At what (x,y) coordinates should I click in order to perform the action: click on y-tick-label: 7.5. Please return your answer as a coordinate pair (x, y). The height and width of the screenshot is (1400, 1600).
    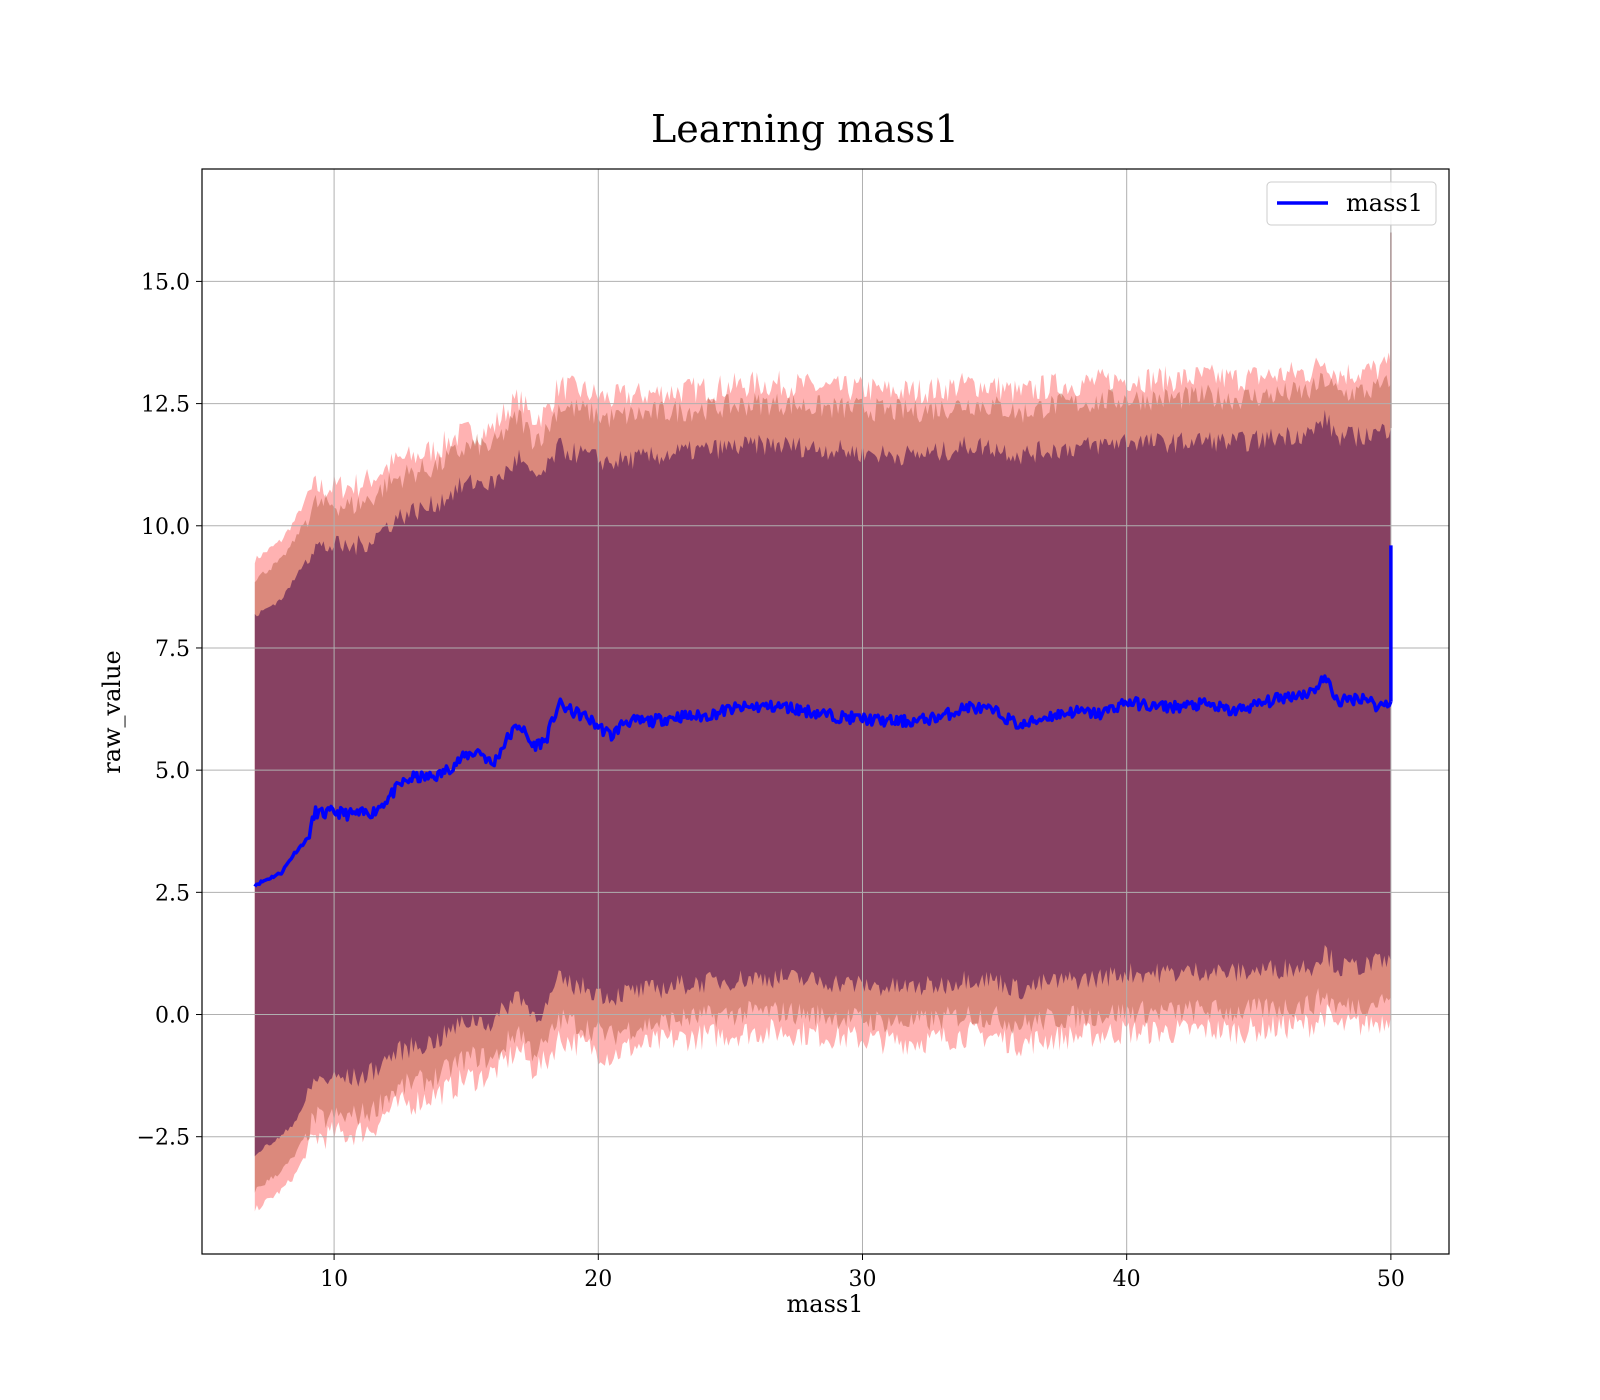
    Looking at the image, I should click on (172, 649).